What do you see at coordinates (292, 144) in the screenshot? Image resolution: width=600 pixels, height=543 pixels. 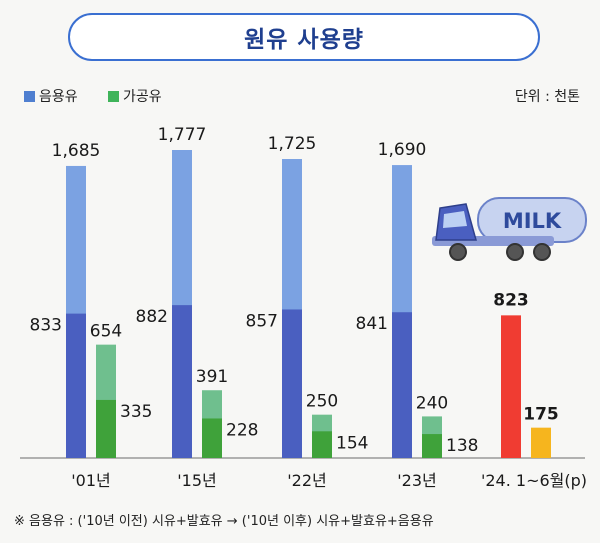 I see `label-drinking-total-2: 1,725` at bounding box center [292, 144].